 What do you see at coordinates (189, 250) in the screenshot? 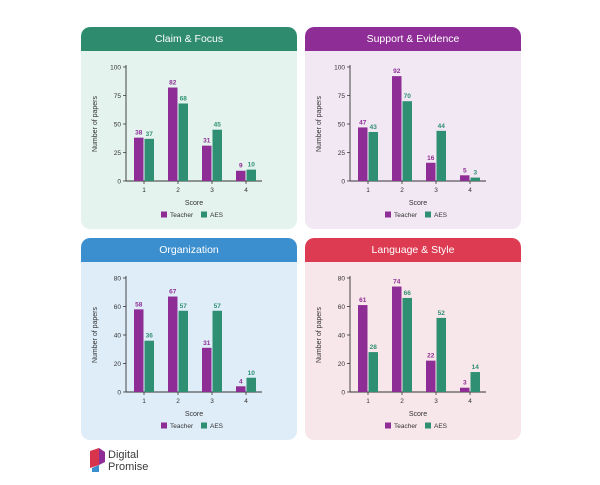
I see `panel-title: Organization` at bounding box center [189, 250].